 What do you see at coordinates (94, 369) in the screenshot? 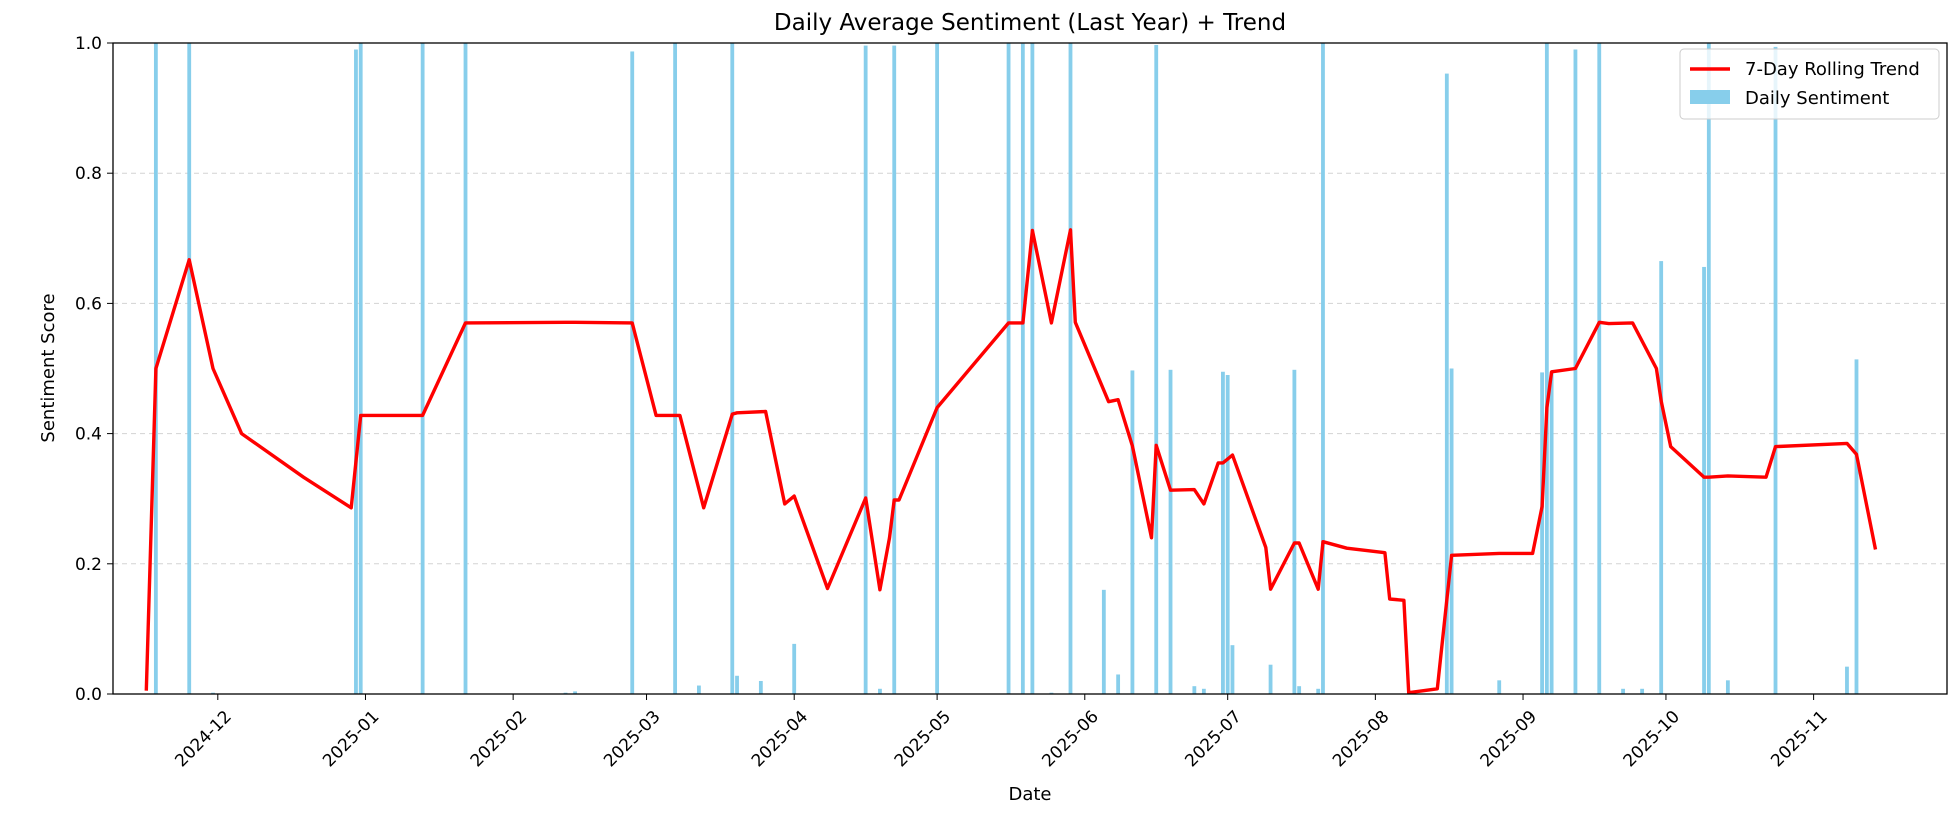
I see `y-axis: 0.0 0.2 0.4 0.6 0.8 1.0` at bounding box center [94, 369].